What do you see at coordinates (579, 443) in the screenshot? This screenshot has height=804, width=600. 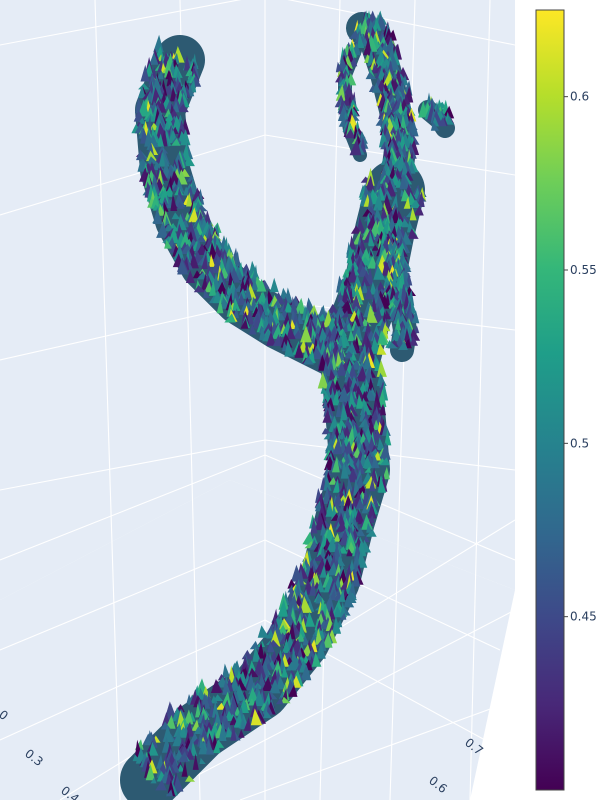 I see `colorbar-tick-label: 0.5` at bounding box center [579, 443].